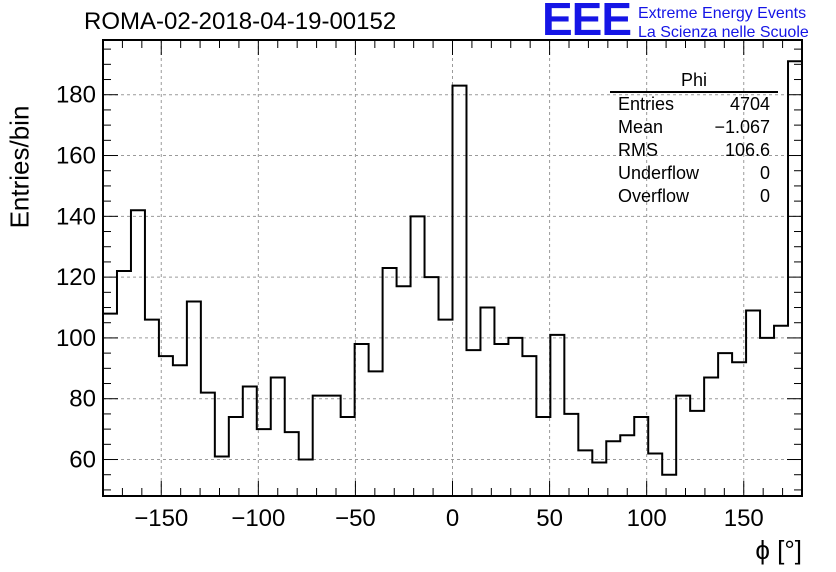 The image size is (836, 572). Describe the element at coordinates (694, 150) in the screenshot. I see `stats-row-rms: RMS 106.6` at that location.